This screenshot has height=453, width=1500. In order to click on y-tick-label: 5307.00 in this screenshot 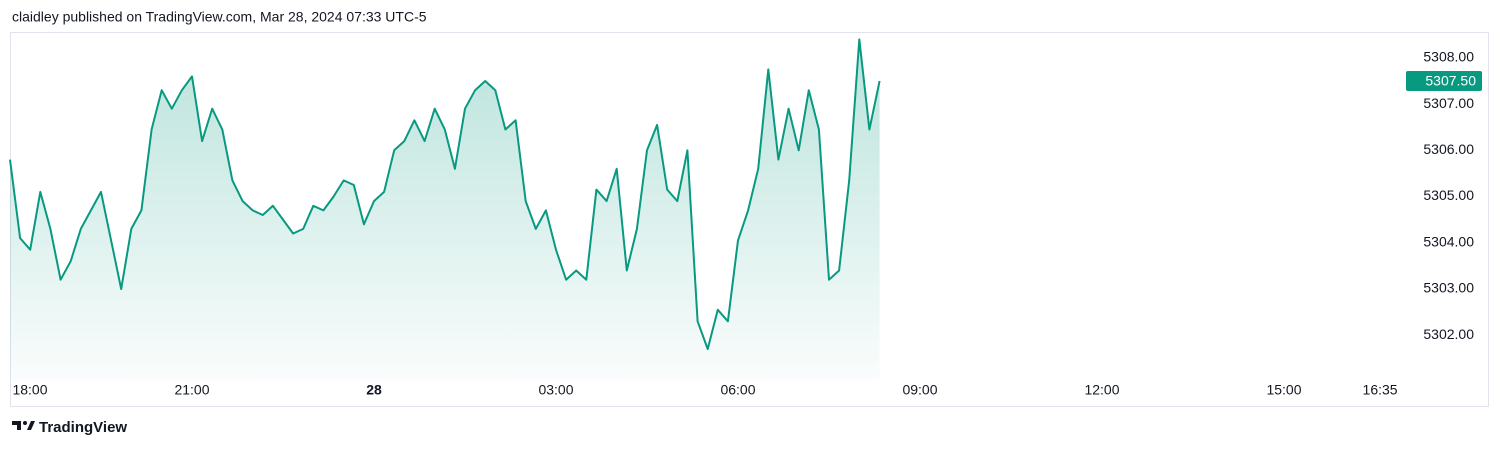, I will do `click(1448, 103)`.